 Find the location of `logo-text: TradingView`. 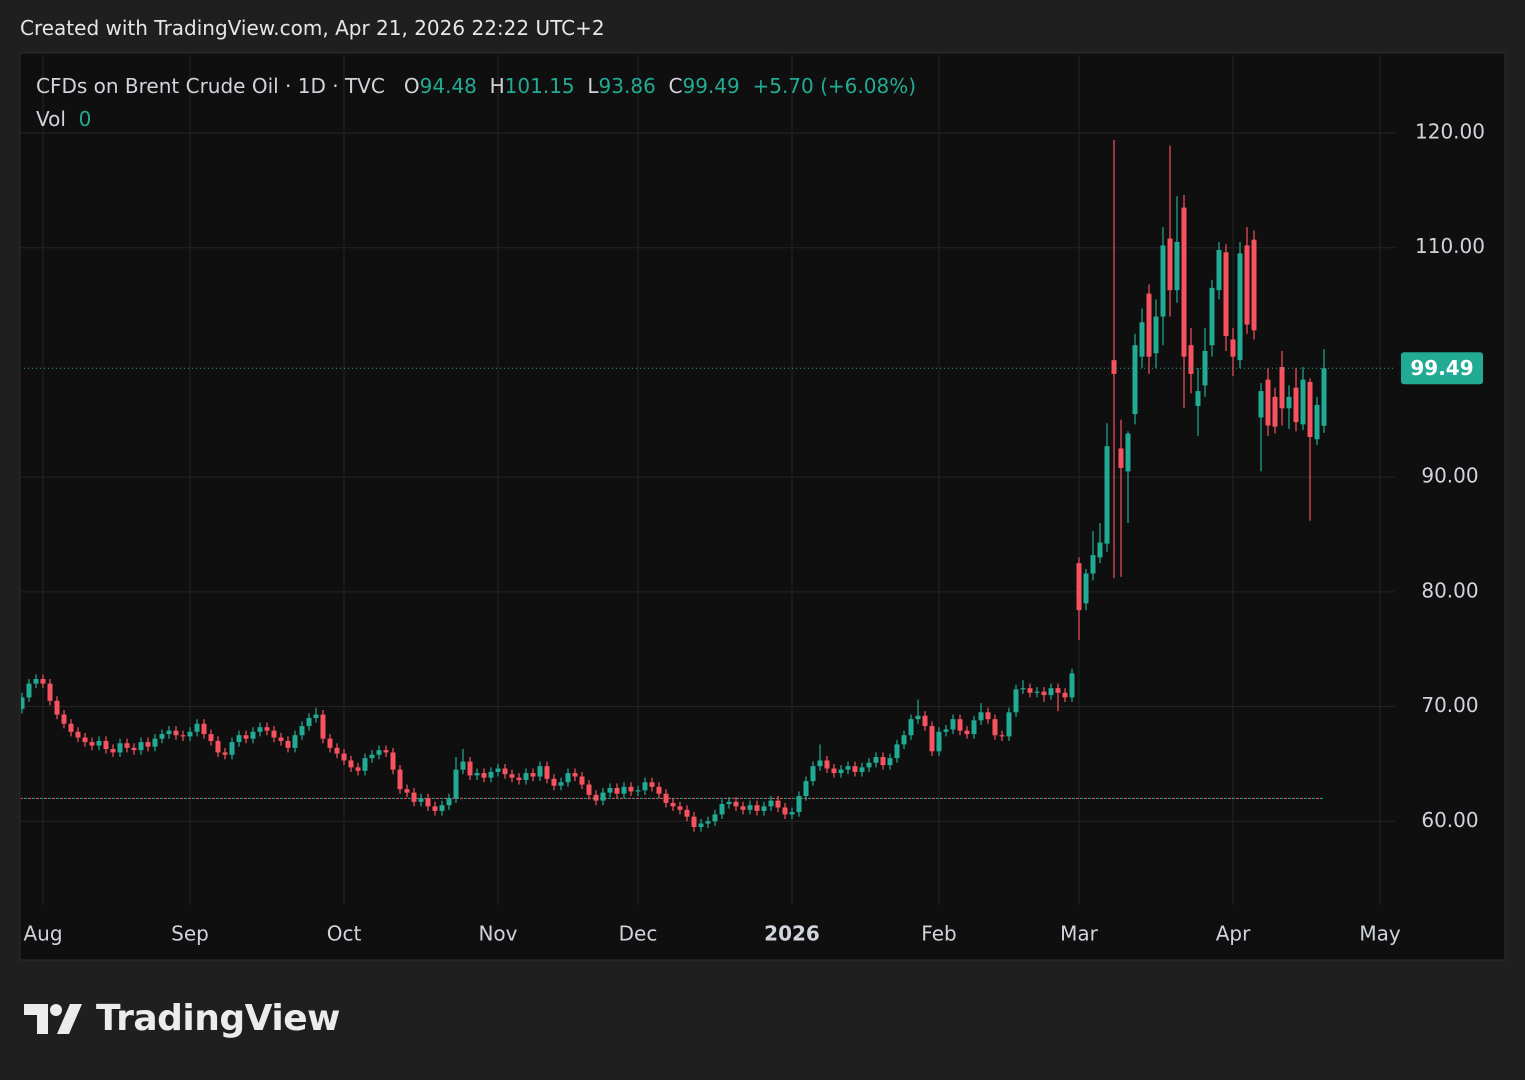

logo-text: TradingView is located at coordinates (218, 1018).